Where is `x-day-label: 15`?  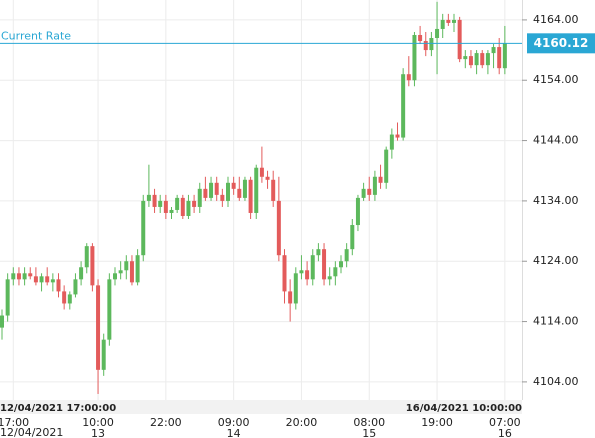
x-day-label: 15 is located at coordinates (369, 432).